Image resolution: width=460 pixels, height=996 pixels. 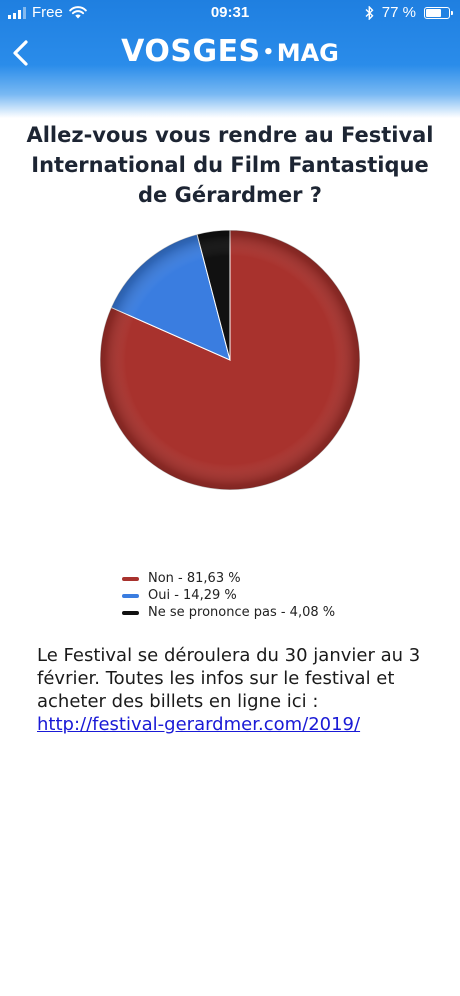 I want to click on battery-icon, so click(x=438, y=12).